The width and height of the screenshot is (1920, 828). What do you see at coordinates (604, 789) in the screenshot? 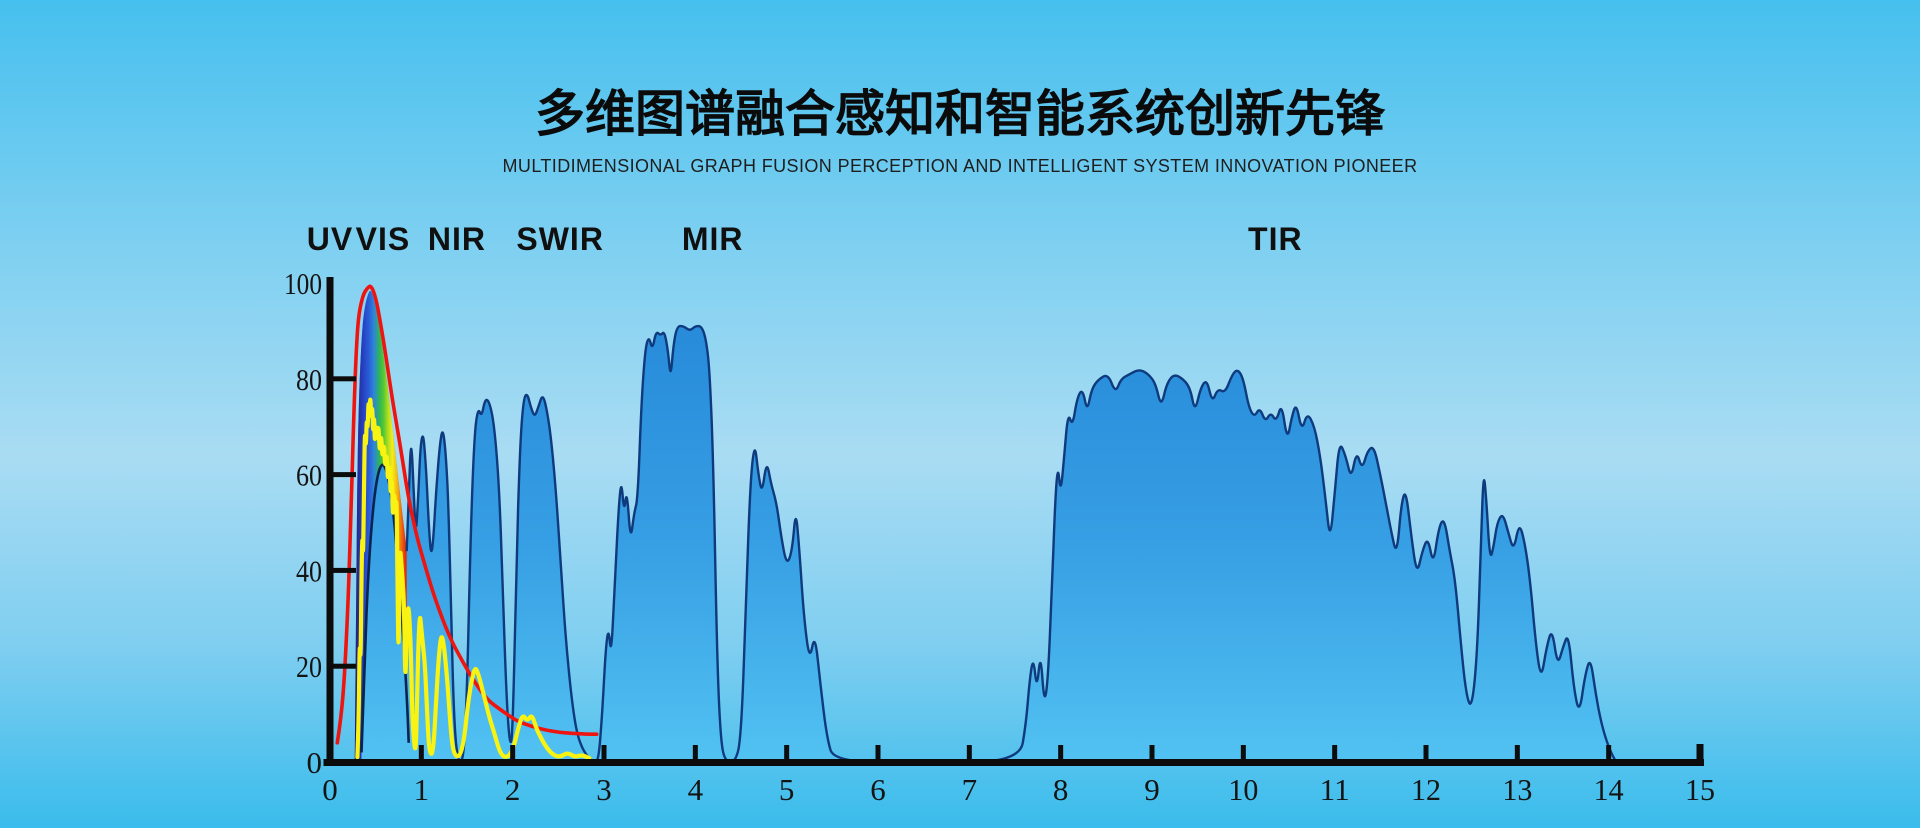
I see `x-tick-label: 3` at bounding box center [604, 789].